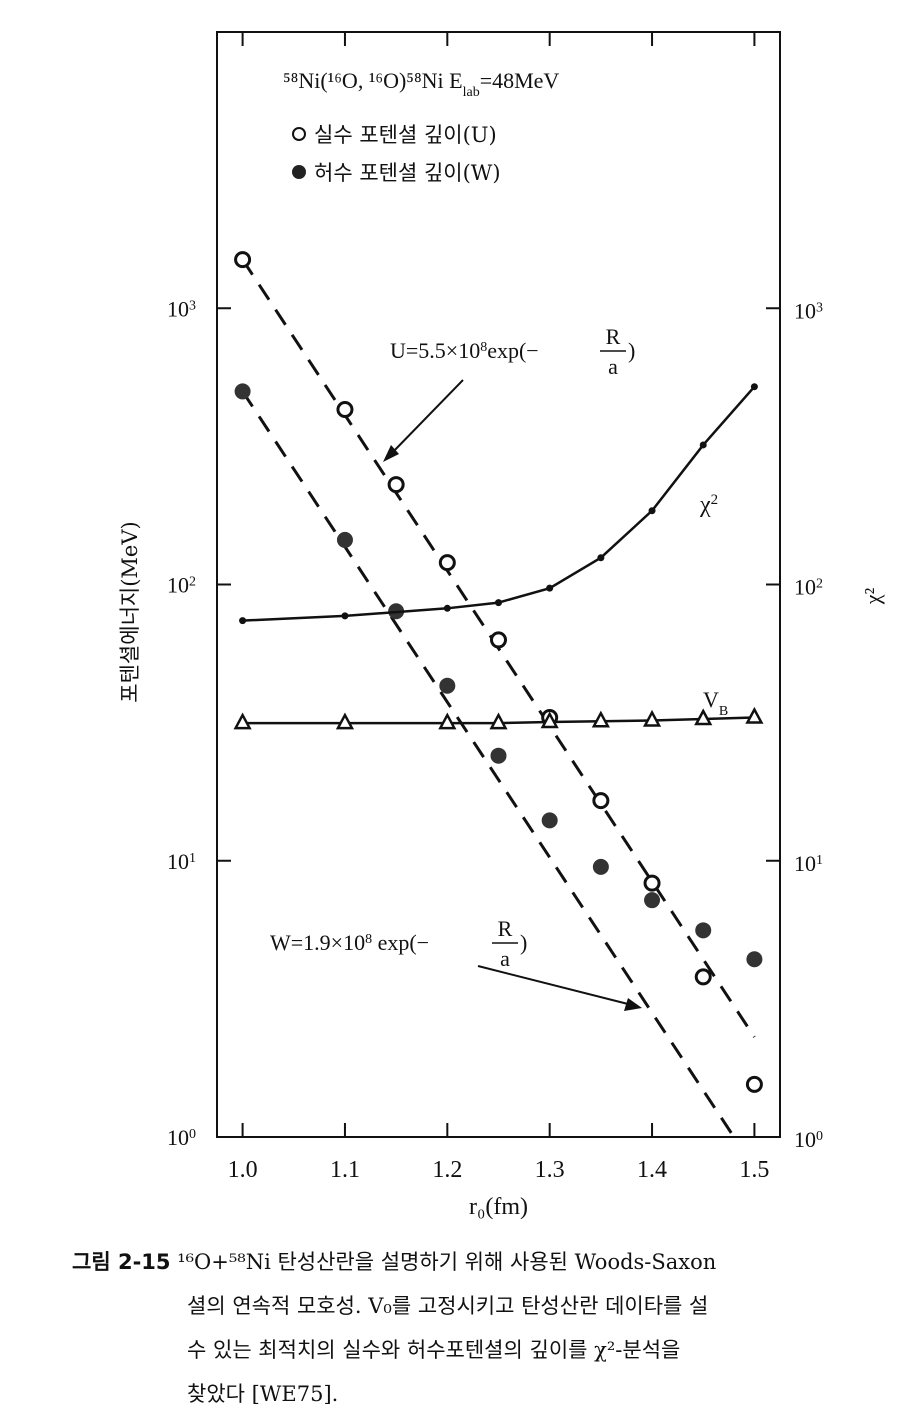 Image resolution: width=915 pixels, height=1423 pixels. What do you see at coordinates (434, 1350) in the screenshot?
I see `caption-line: 수 있는 최적치의 실수와 허수포텐셜의 깊이를 χ²-분석을` at bounding box center [434, 1350].